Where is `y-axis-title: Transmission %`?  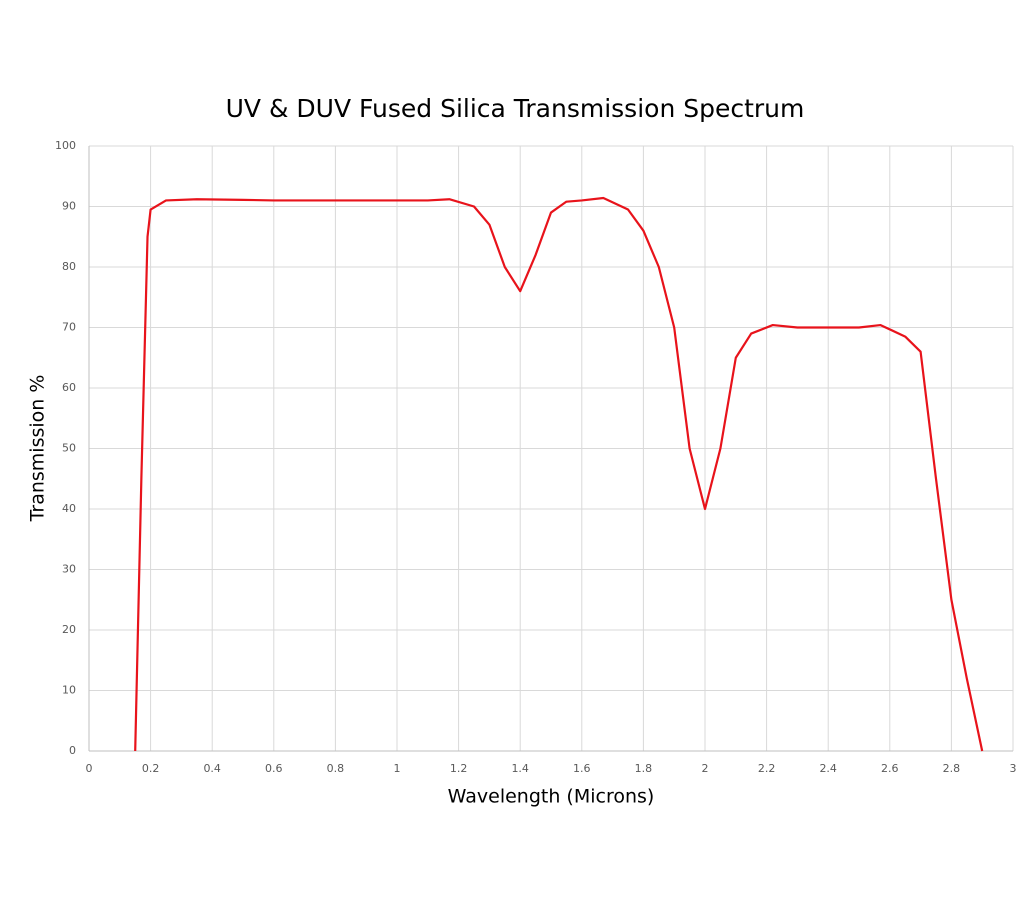 y-axis-title: Transmission % is located at coordinates (38, 449).